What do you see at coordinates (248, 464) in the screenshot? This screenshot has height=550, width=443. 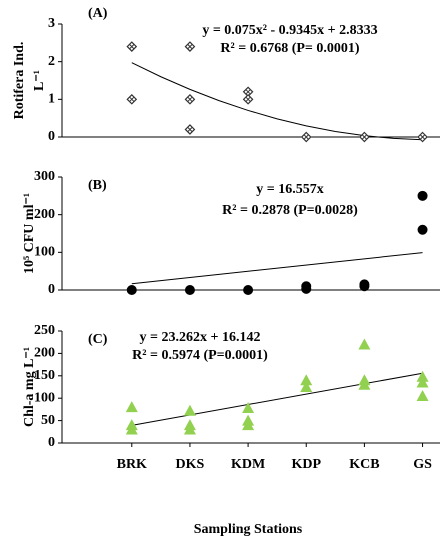 I see `x-tick-label: KDM` at bounding box center [248, 464].